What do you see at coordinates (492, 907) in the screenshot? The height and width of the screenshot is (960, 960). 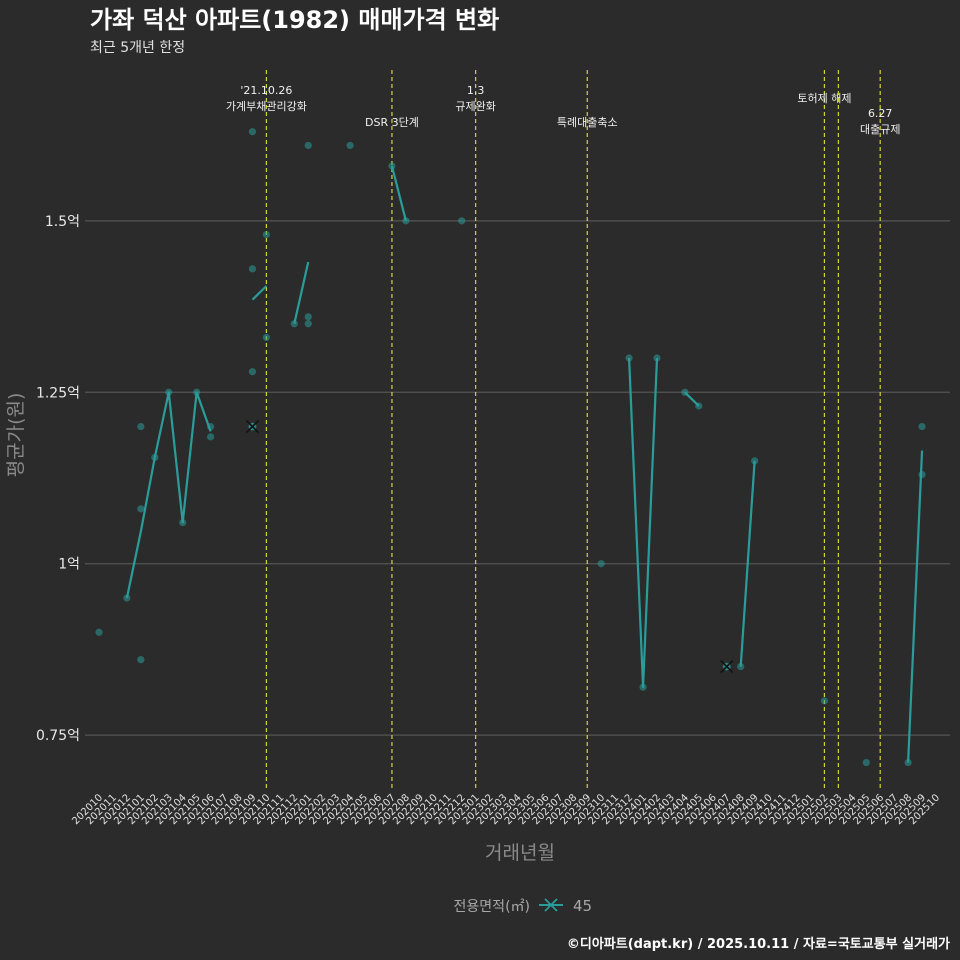 I see `legend-title: 전용면적(㎡)` at bounding box center [492, 907].